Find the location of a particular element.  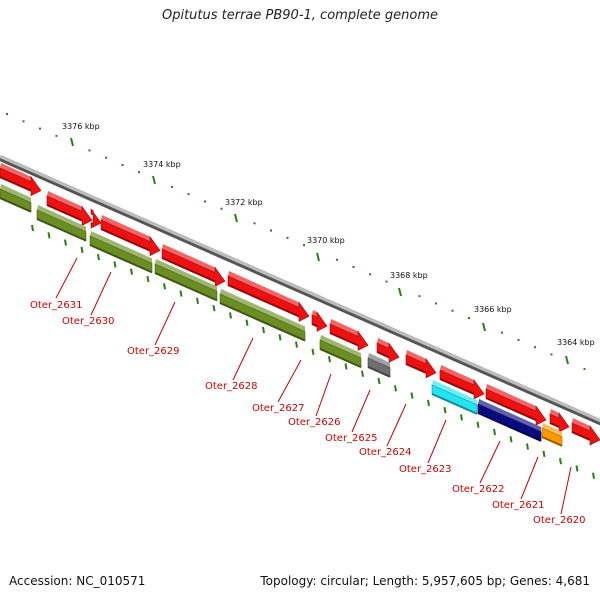

gene-label-oter-2624: Oter_2624 is located at coordinates (385, 452).